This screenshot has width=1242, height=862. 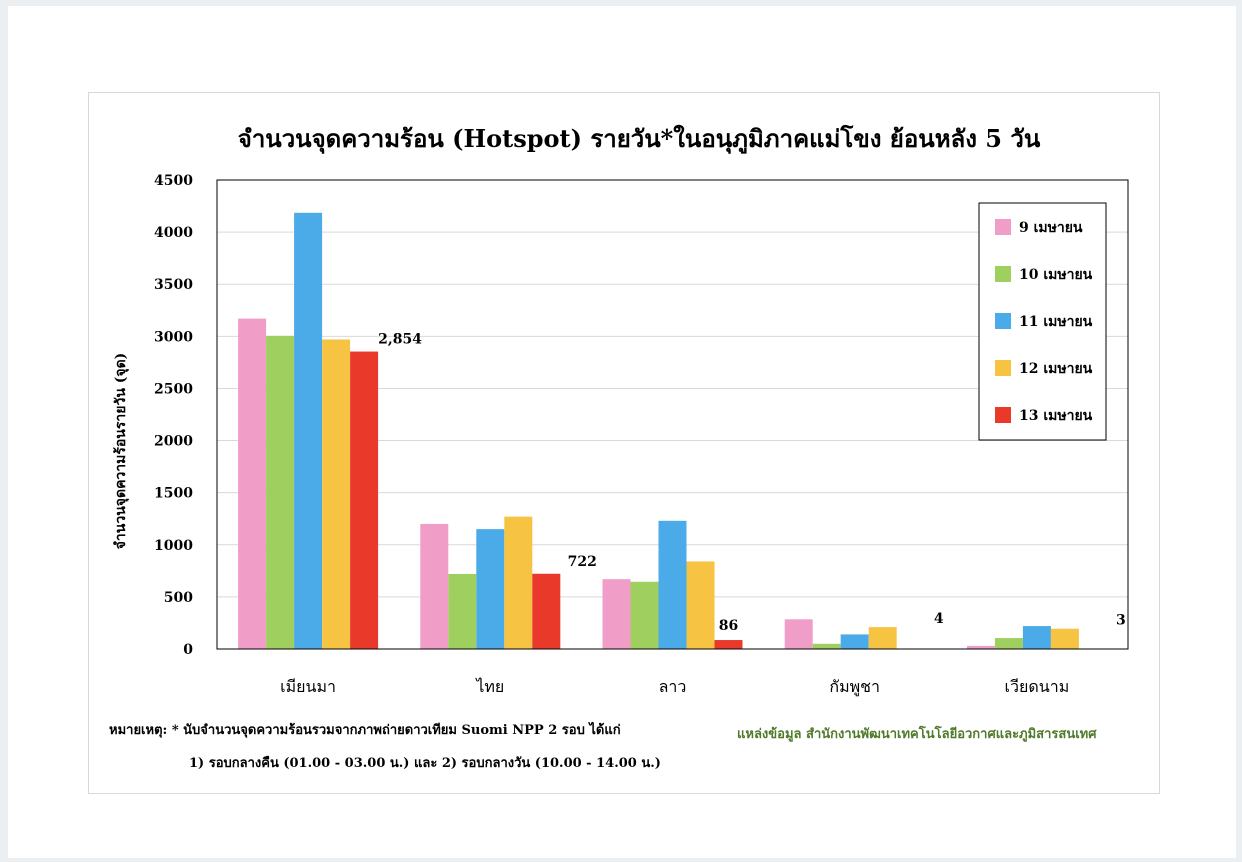 I want to click on y-tick-label: 1000, so click(x=173, y=546).